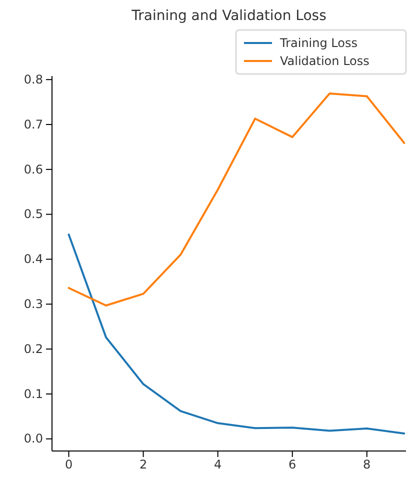 This screenshot has width=414, height=477. I want to click on y-tick-label: 0.7, so click(33, 124).